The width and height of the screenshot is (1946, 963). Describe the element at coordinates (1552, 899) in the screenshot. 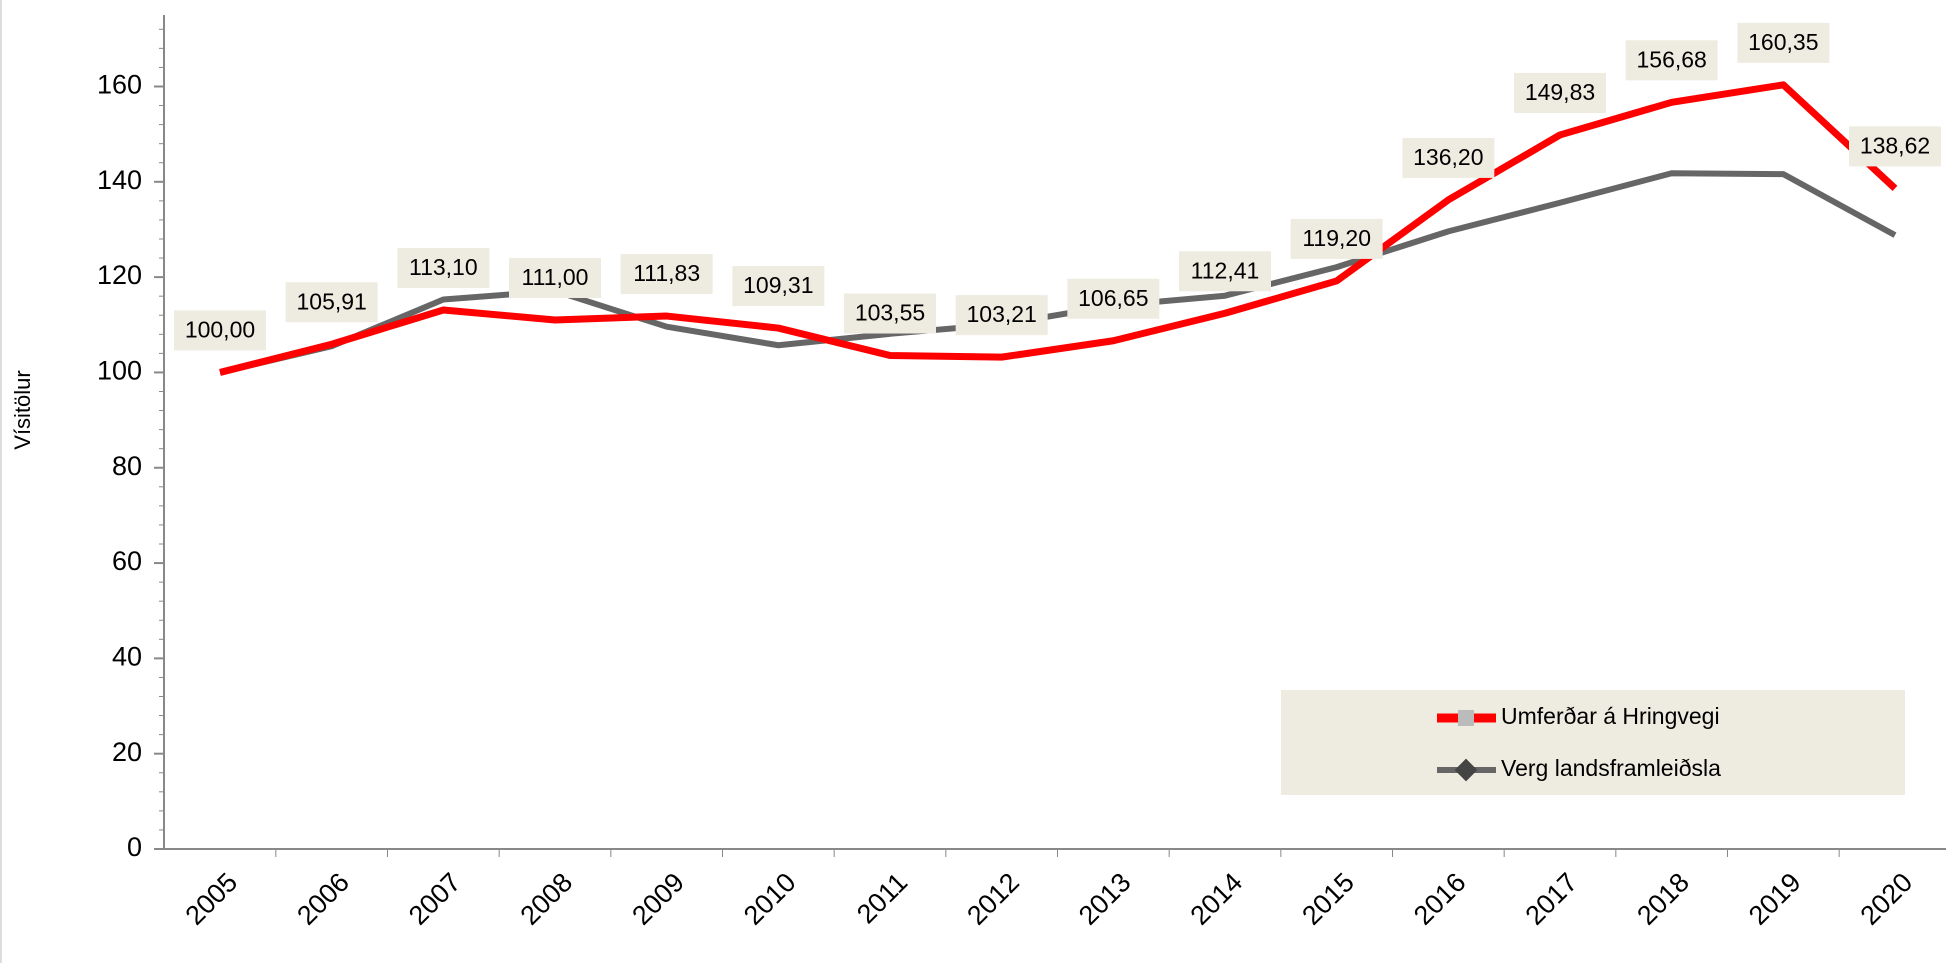

I see `x-tick-label: 2017` at that location.